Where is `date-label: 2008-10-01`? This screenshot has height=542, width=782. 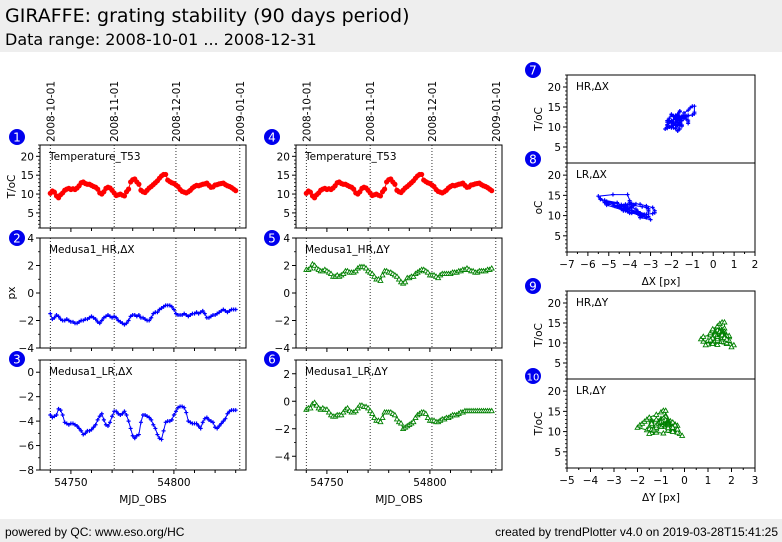
date-label: 2008-10-01 is located at coordinates (51, 111).